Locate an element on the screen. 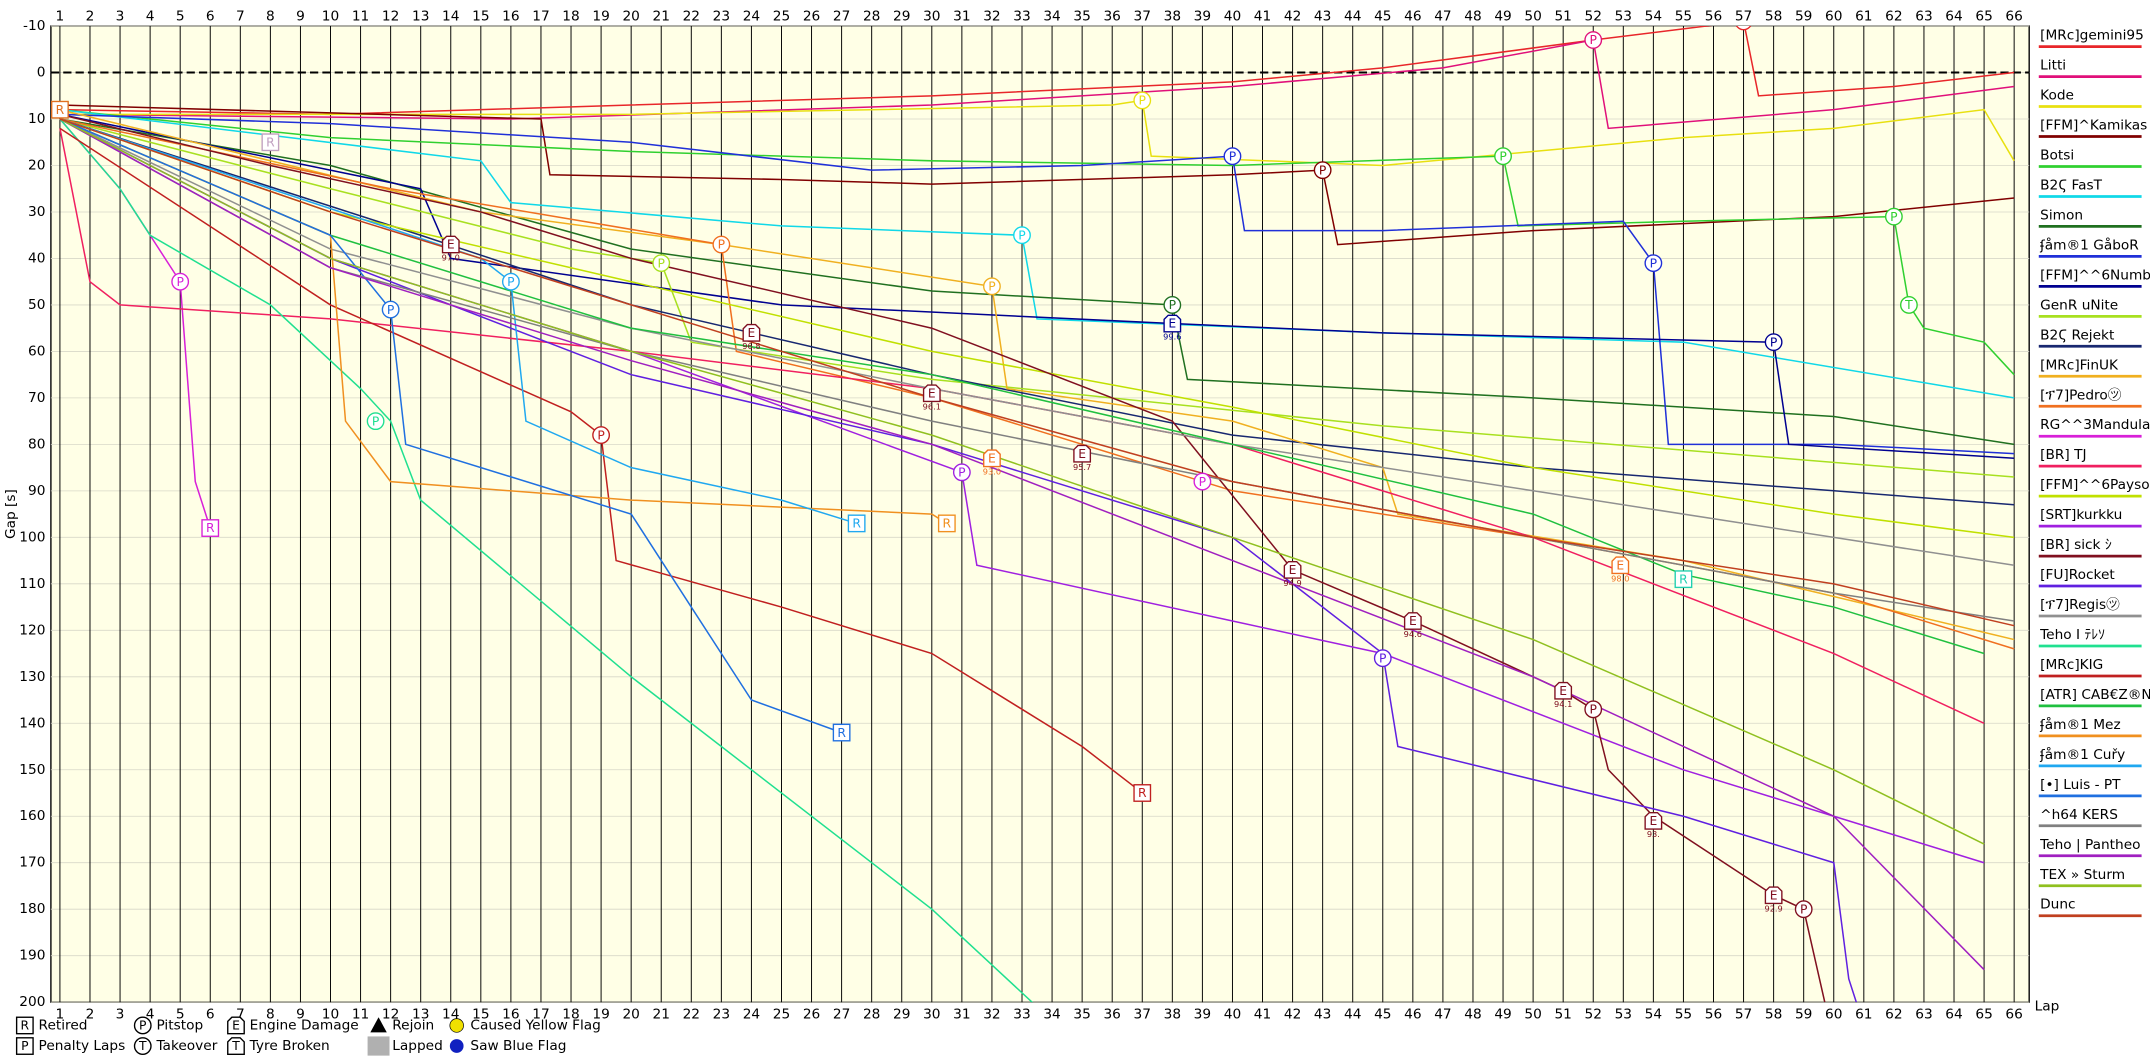 The width and height of the screenshot is (2150, 1061). x-tick-label: 33 is located at coordinates (1021, 1015).